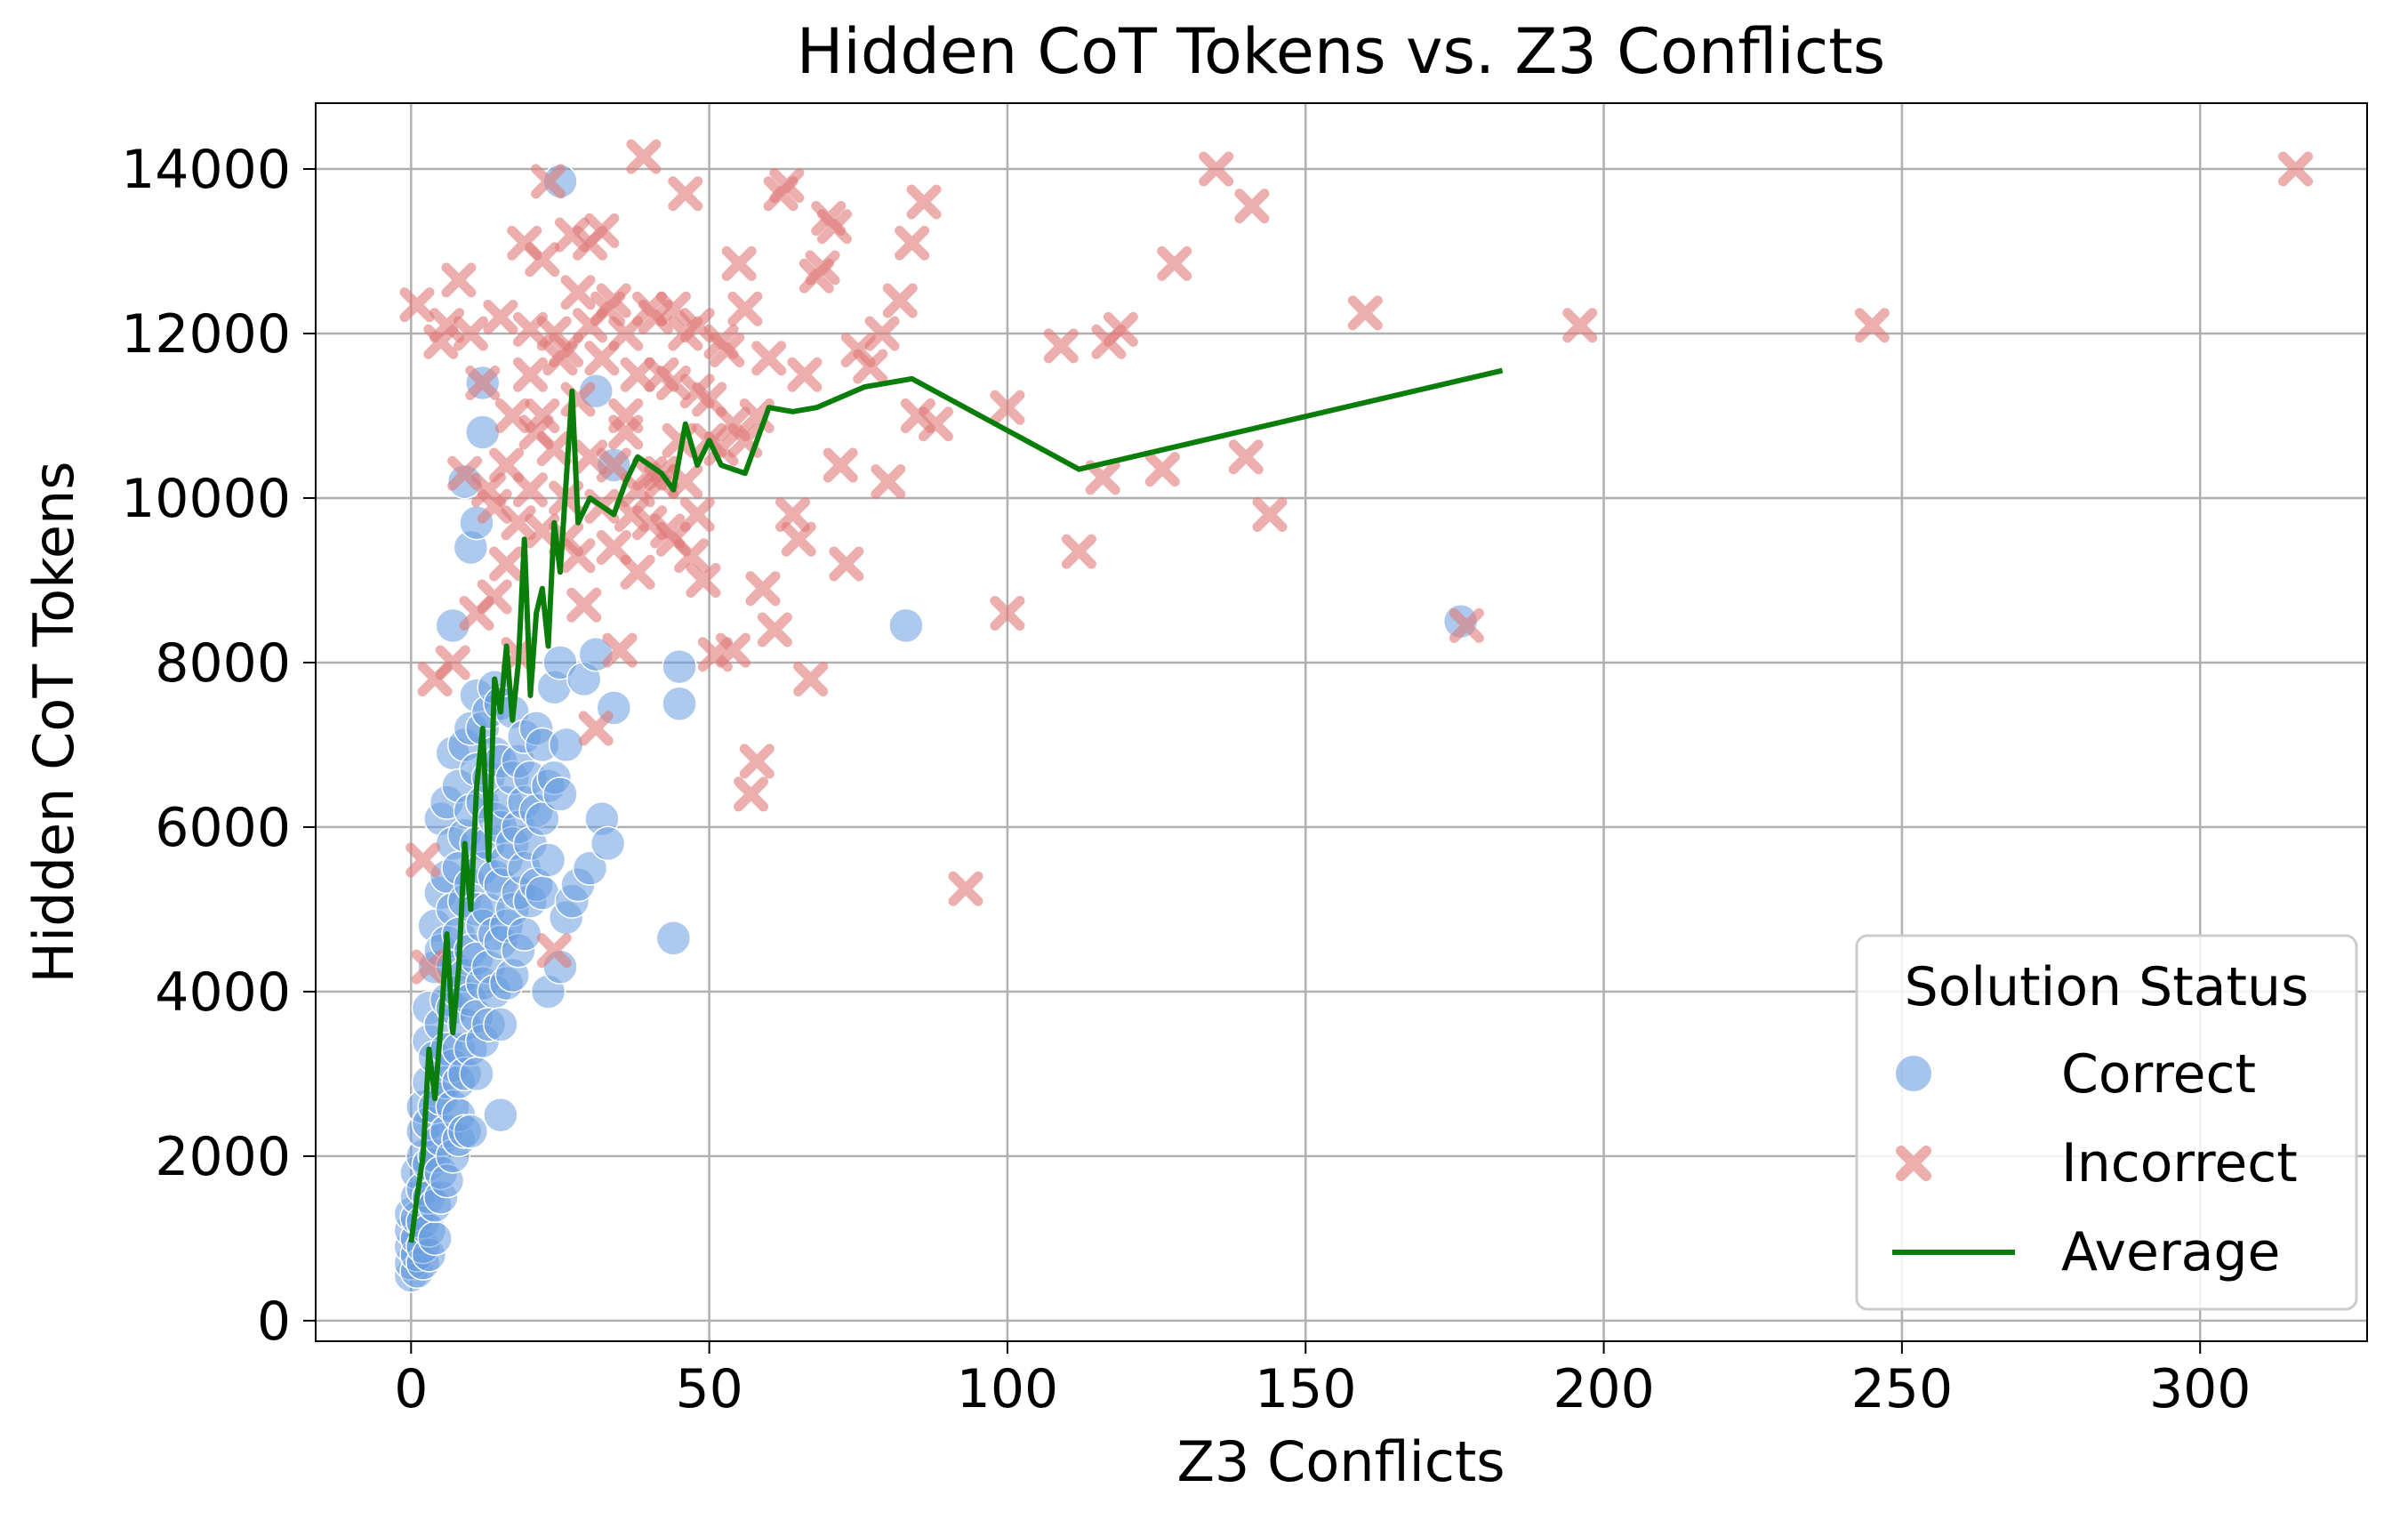 This screenshot has height=1520, width=2408. I want to click on y-tick-label: 4000, so click(223, 992).